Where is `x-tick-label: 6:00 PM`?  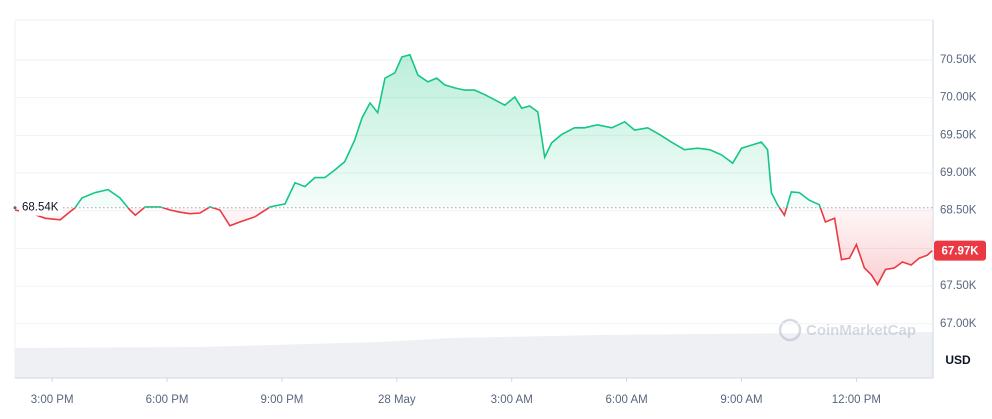
x-tick-label: 6:00 PM is located at coordinates (167, 400).